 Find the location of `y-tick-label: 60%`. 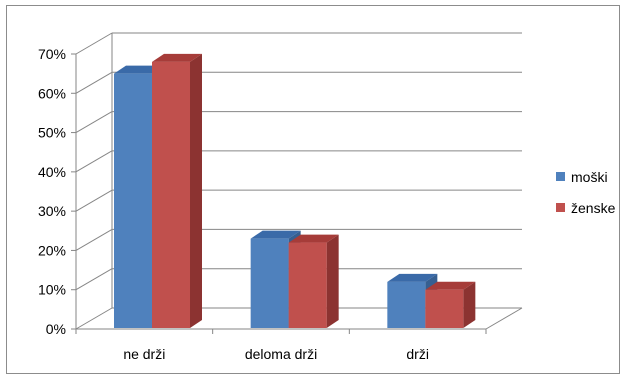

y-tick-label: 60% is located at coordinates (52, 93).